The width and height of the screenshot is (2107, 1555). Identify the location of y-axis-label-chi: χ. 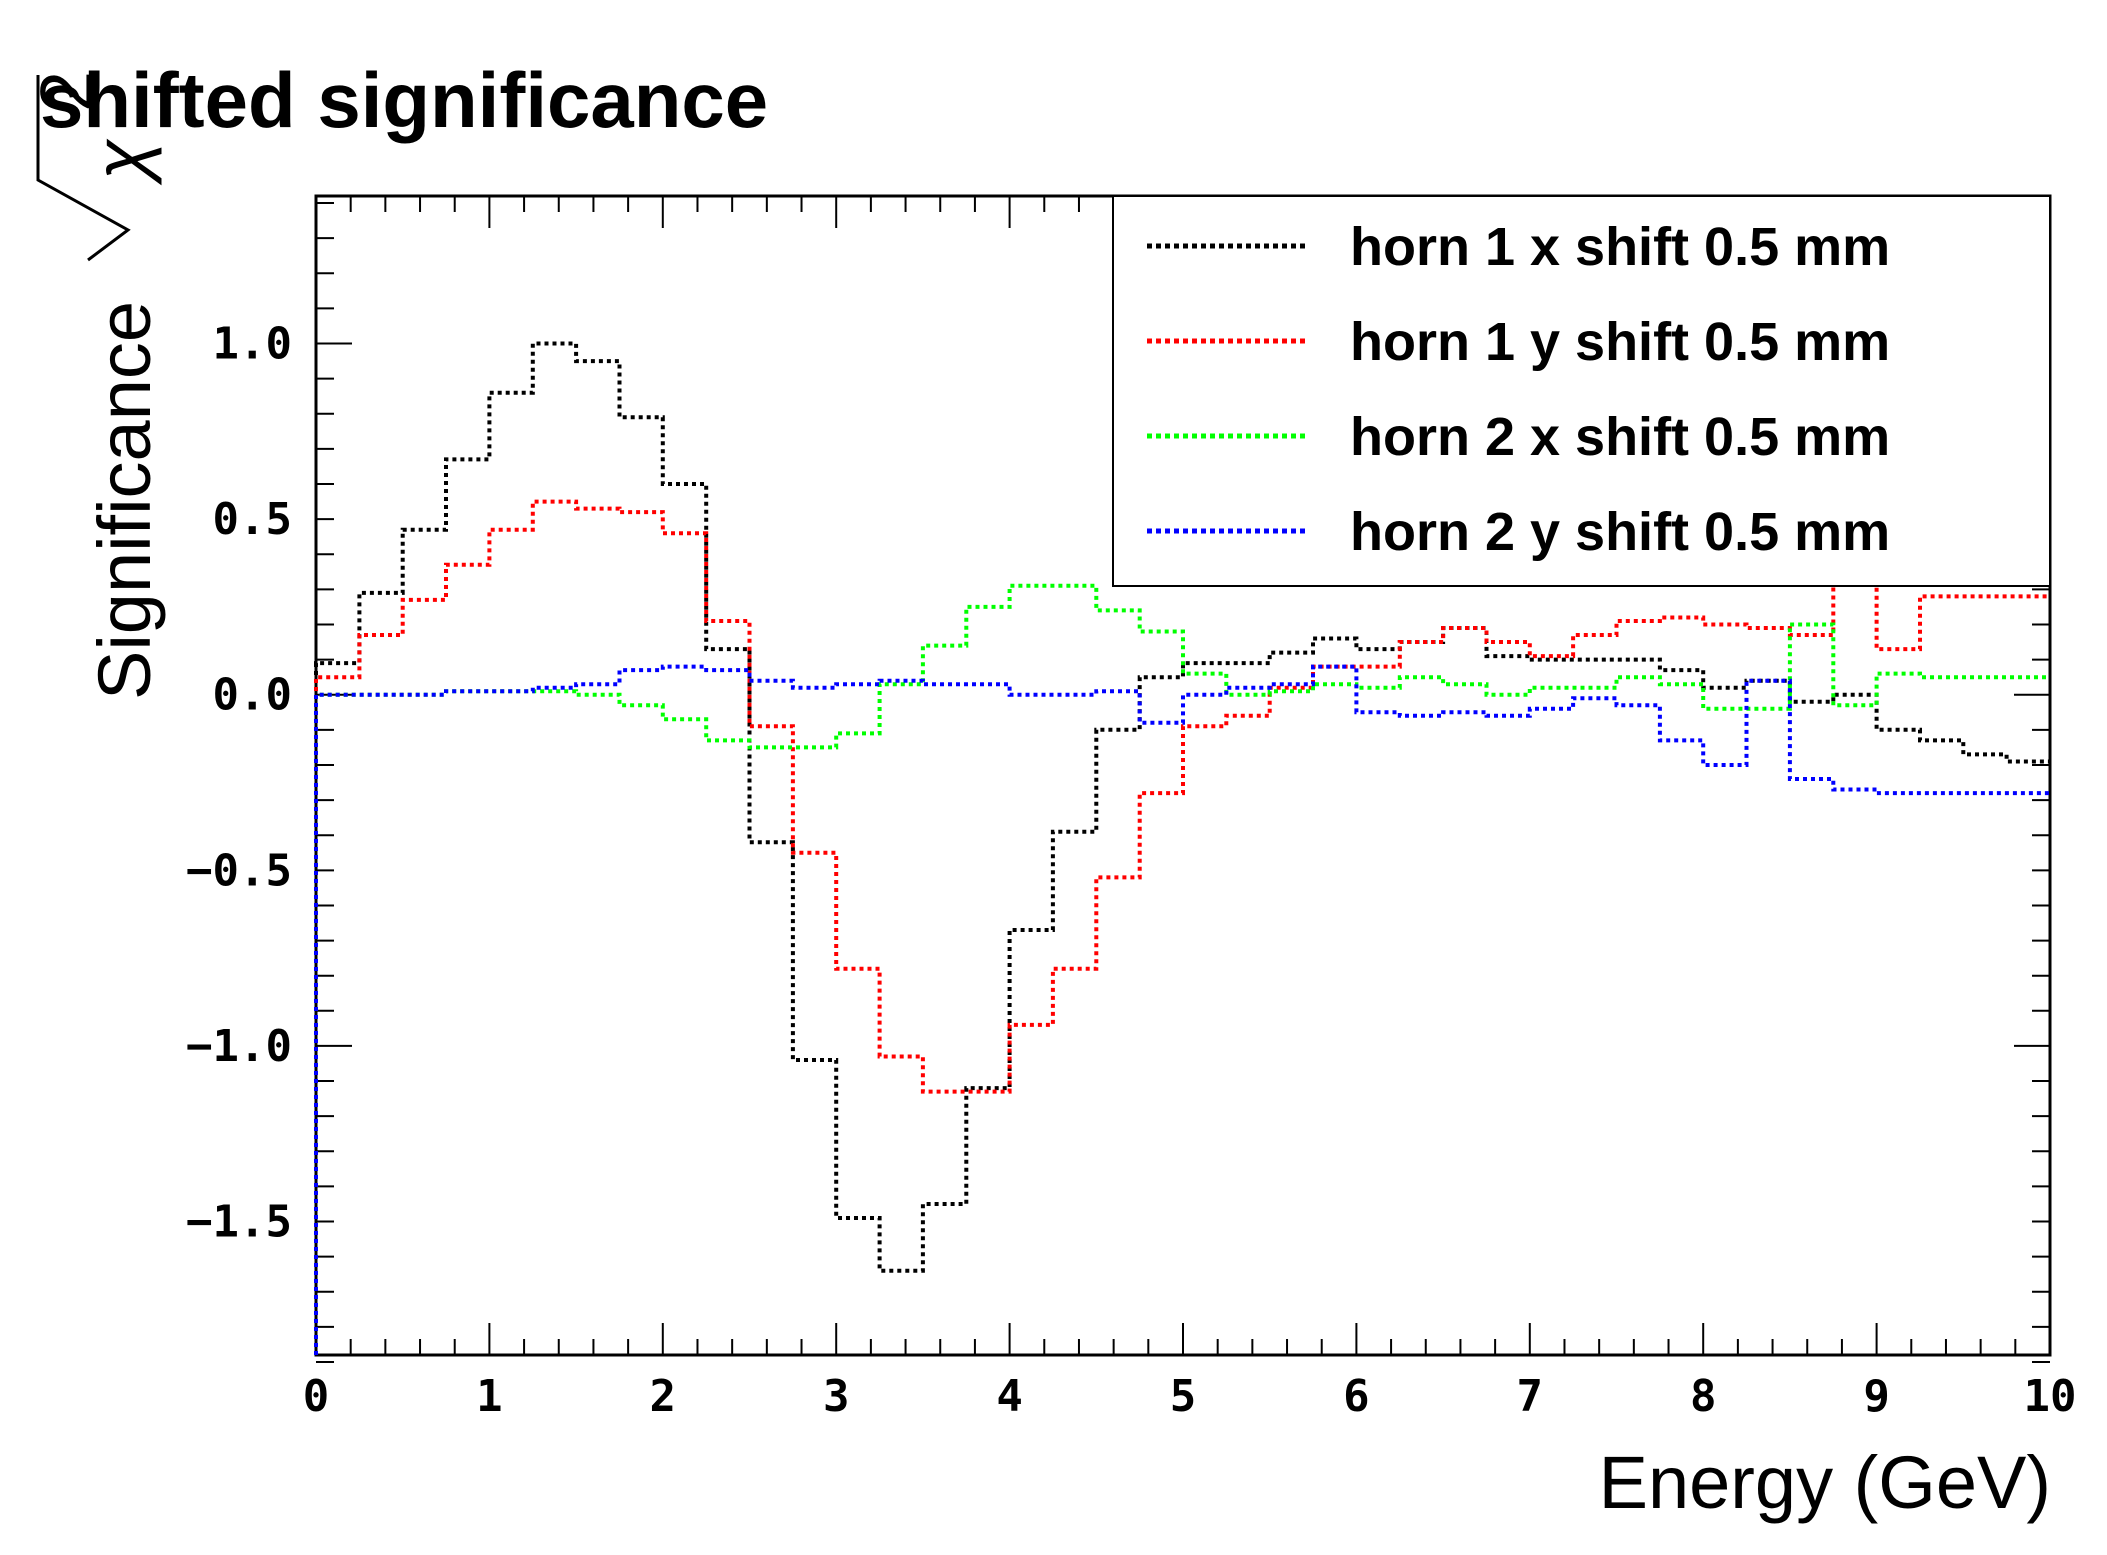
(120, 162).